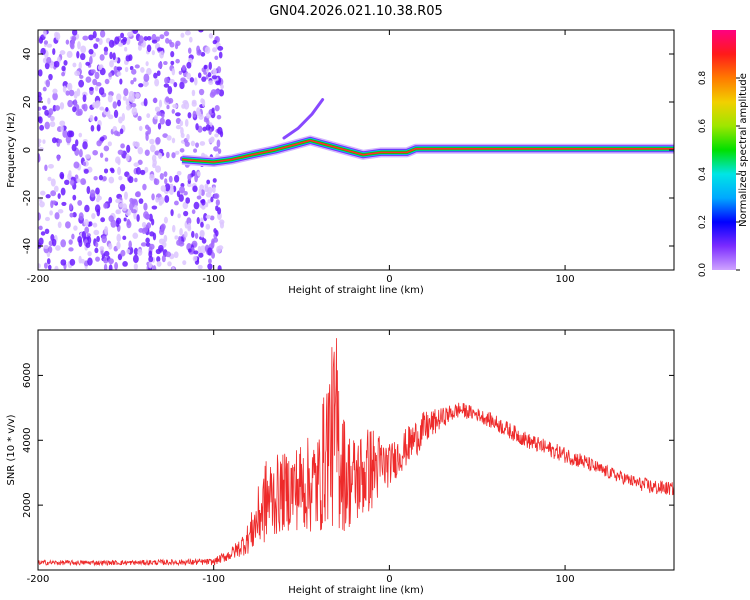 The height and width of the screenshot is (600, 750). I want to click on y-tick-label: 2000, so click(27, 504).